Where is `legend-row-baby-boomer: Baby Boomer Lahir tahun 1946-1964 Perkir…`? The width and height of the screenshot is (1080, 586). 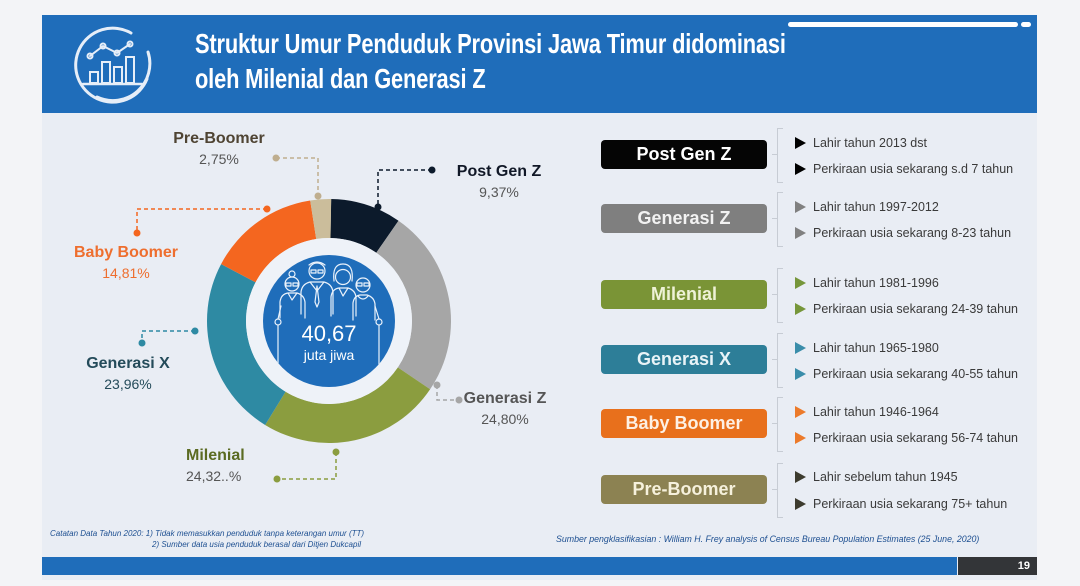 legend-row-baby-boomer: Baby Boomer Lahir tahun 1946-1964 Perkir… is located at coordinates (821, 424).